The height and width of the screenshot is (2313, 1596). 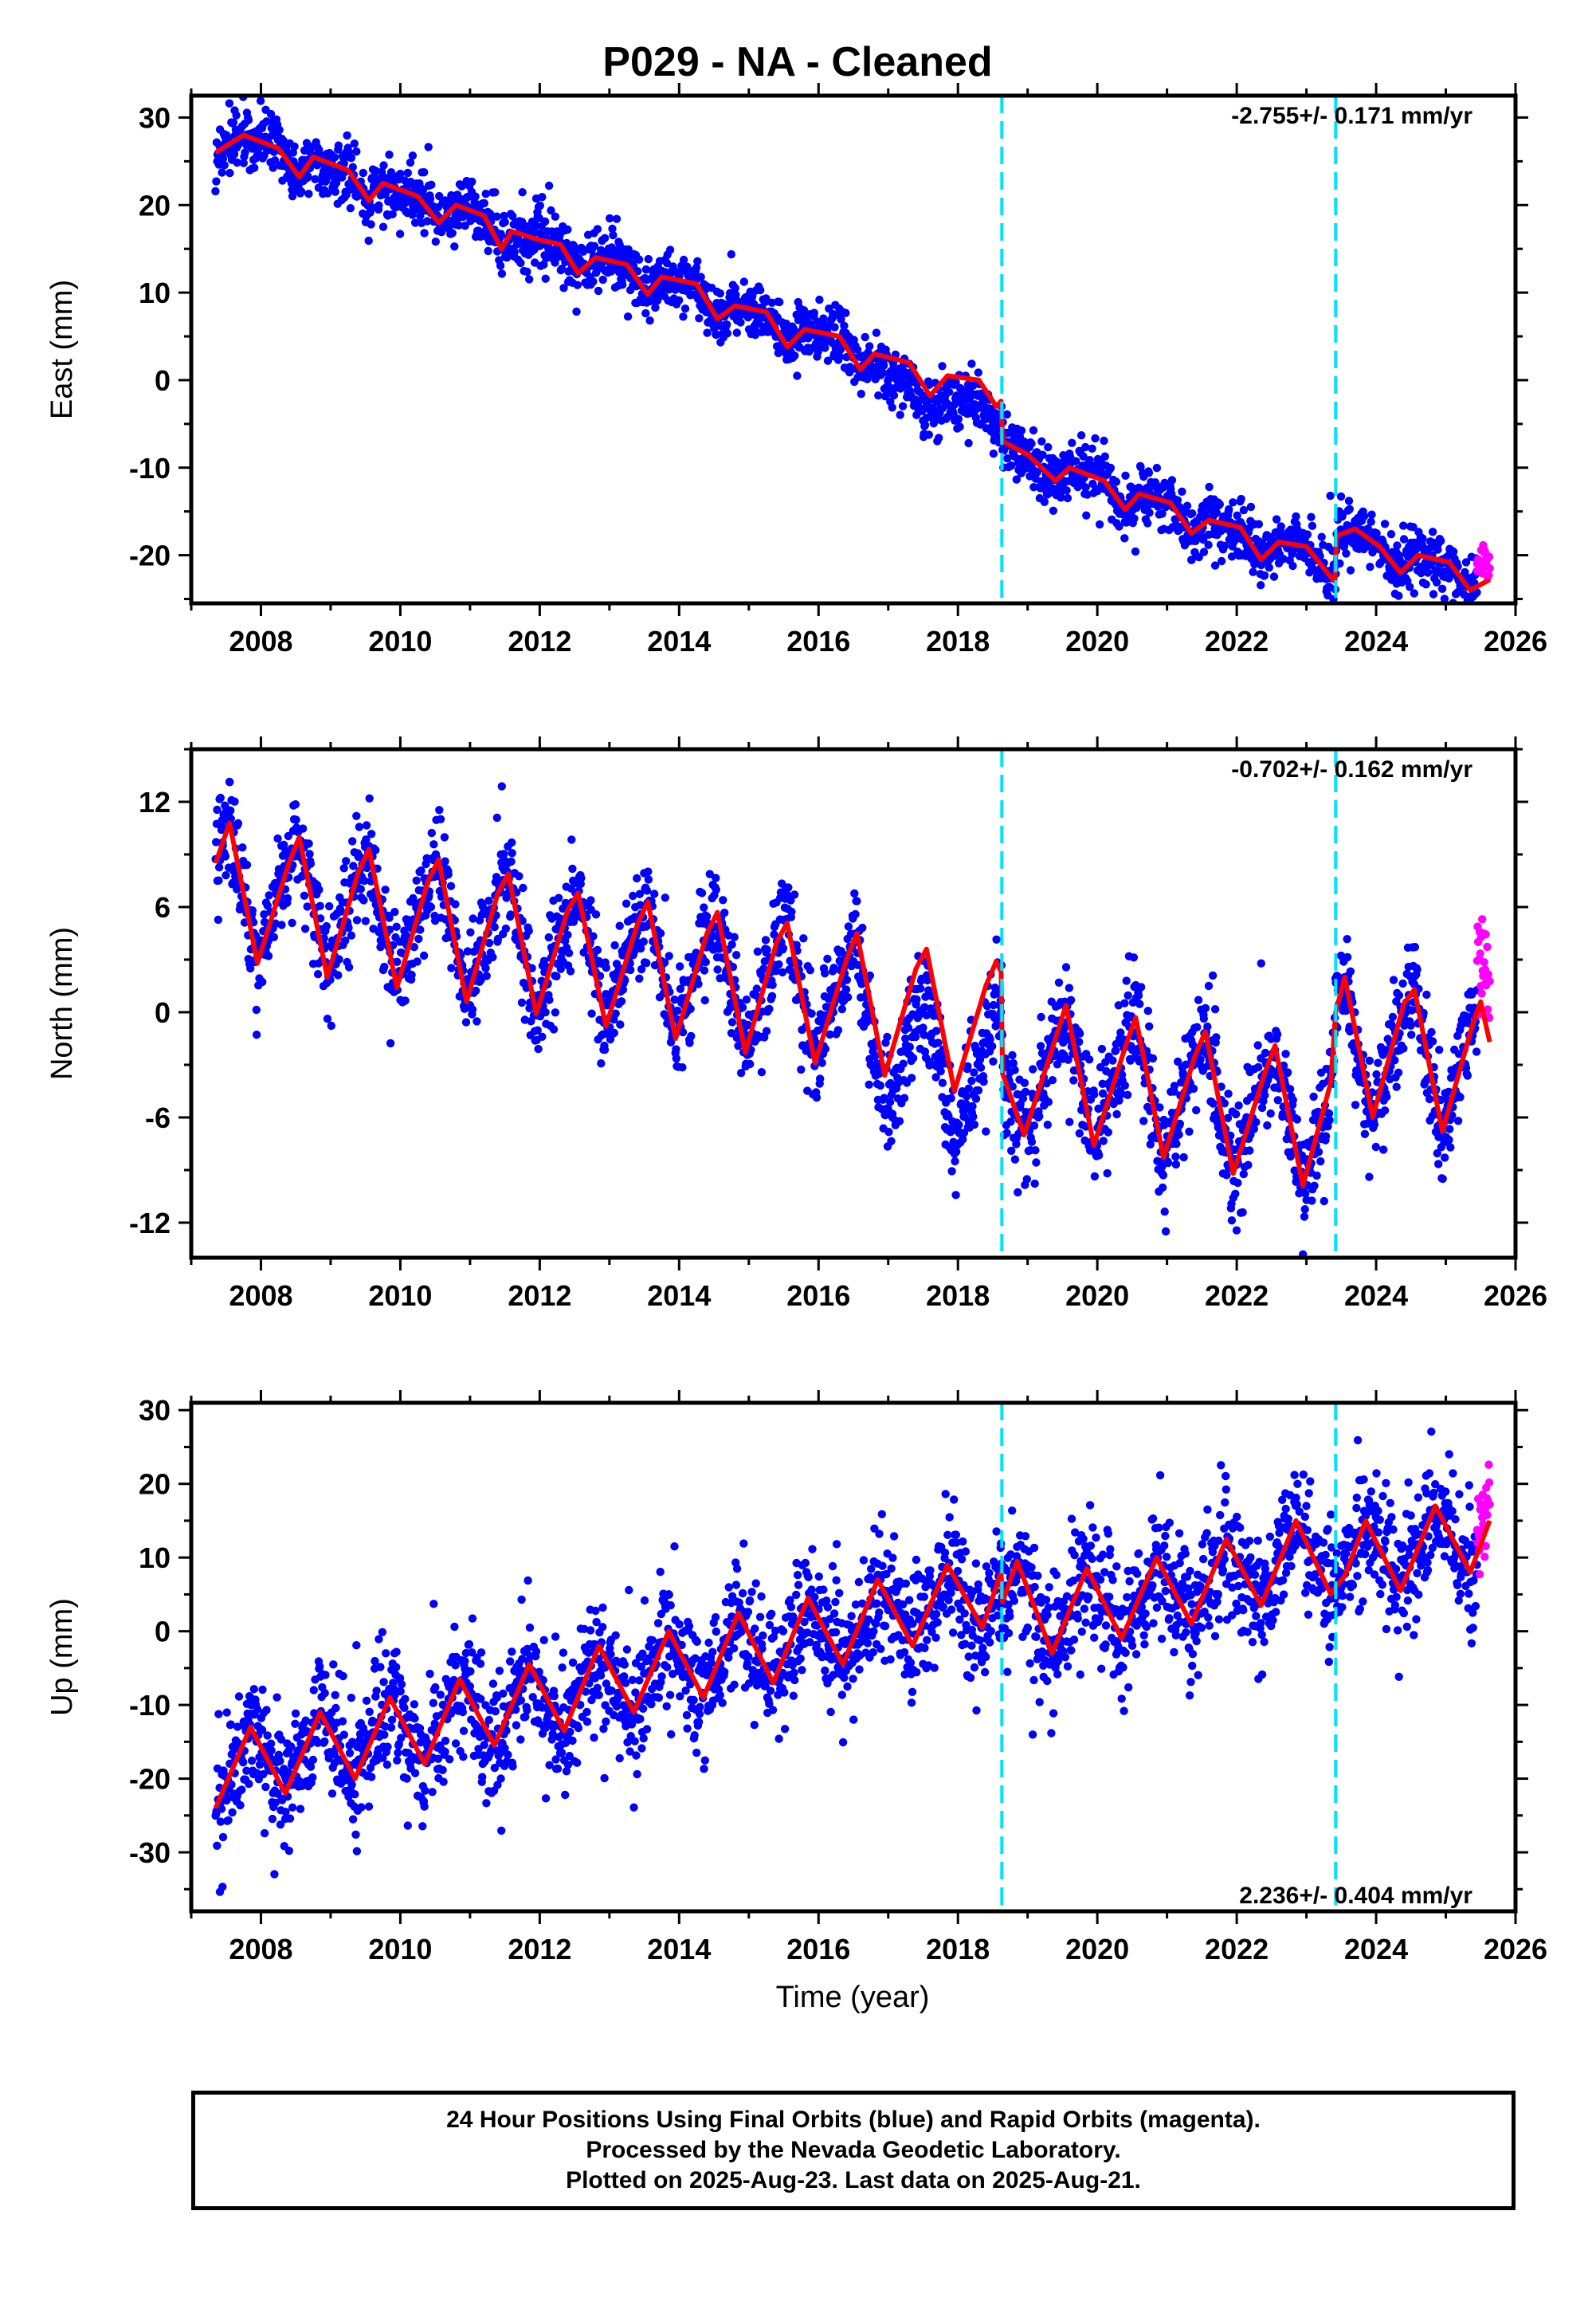 What do you see at coordinates (400, 641) in the screenshot?
I see `x-tick-label: 2010` at bounding box center [400, 641].